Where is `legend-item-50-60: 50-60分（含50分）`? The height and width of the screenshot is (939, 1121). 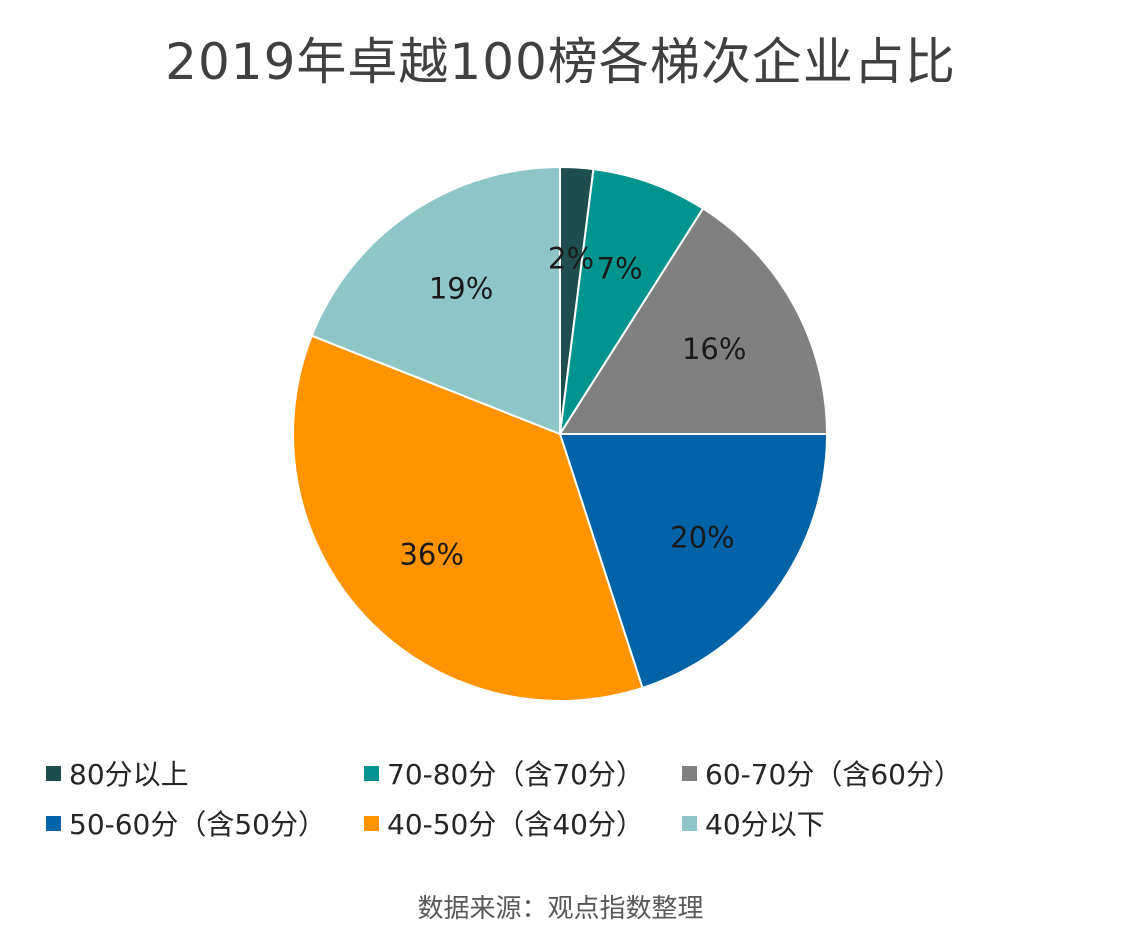 legend-item-50-60: 50-60分（含50分） is located at coordinates (205, 823).